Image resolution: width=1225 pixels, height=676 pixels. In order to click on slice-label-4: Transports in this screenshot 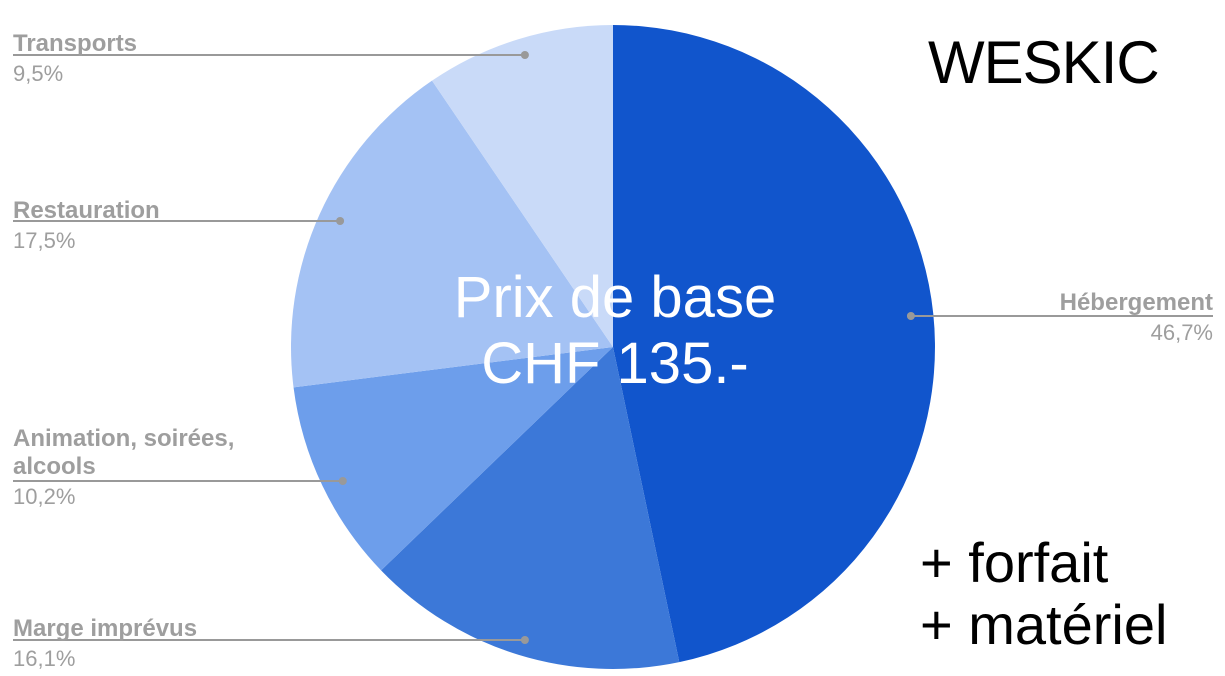, I will do `click(75, 43)`.